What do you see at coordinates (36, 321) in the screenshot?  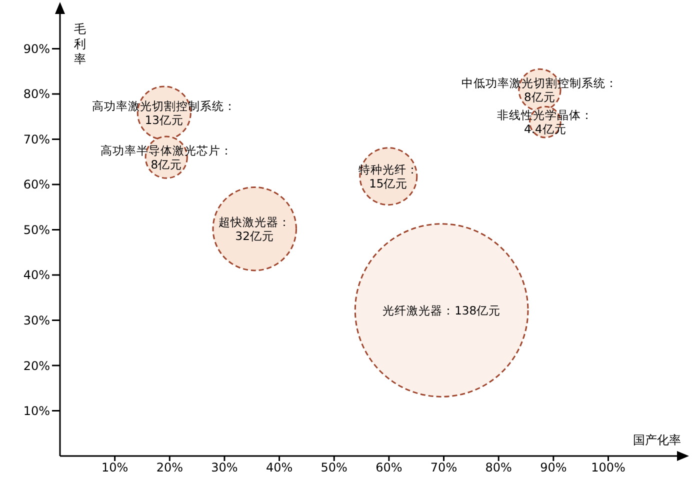 I see `y-tick-label: 30%` at bounding box center [36, 321].